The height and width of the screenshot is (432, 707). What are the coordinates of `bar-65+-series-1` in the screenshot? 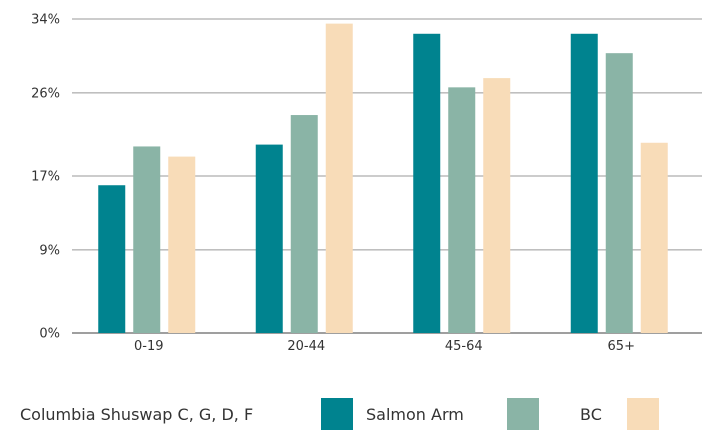 It's located at (584, 183).